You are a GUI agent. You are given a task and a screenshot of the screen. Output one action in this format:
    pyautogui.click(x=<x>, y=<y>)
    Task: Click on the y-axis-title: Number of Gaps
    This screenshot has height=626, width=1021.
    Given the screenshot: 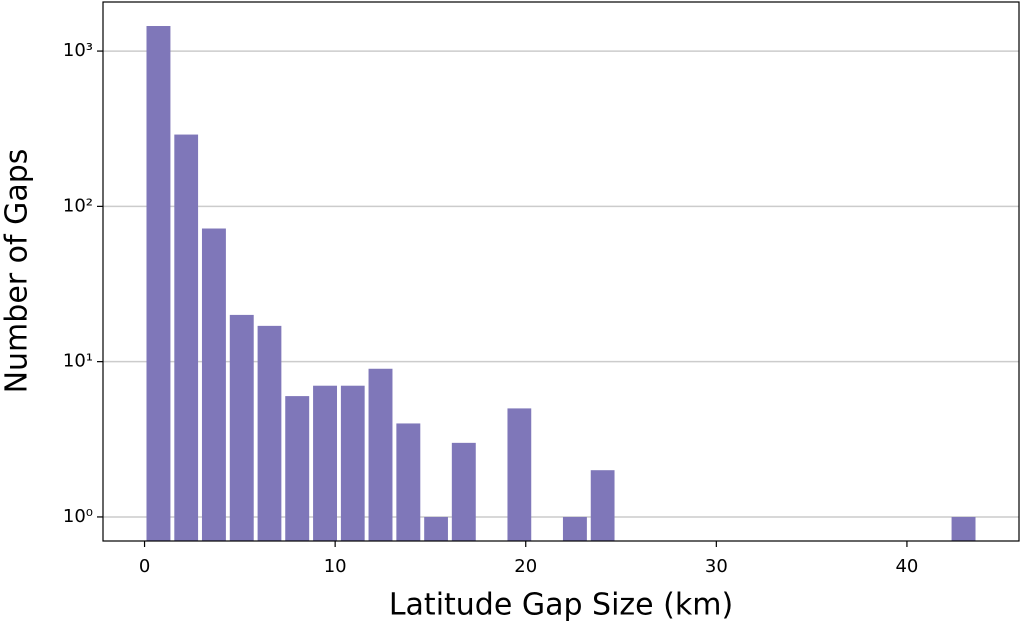 What is the action you would take?
    pyautogui.click(x=17, y=271)
    